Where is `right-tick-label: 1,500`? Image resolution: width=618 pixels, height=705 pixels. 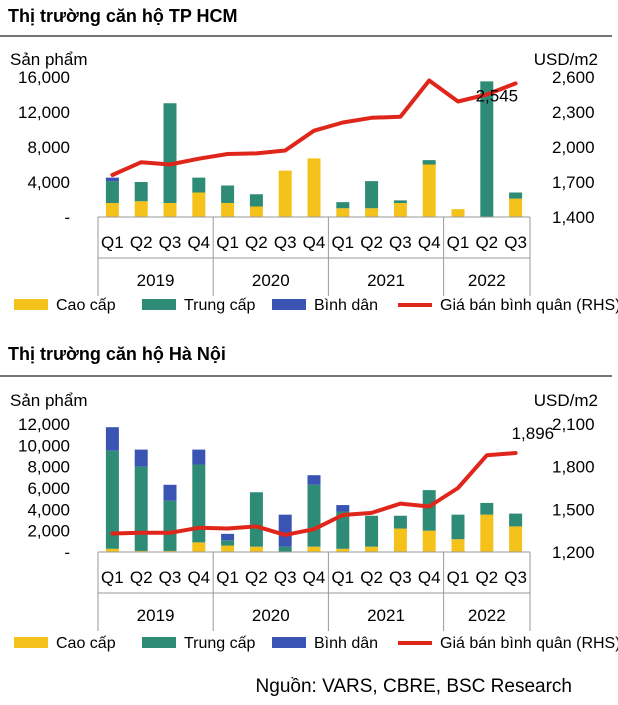
right-tick-label: 1,500 is located at coordinates (573, 509).